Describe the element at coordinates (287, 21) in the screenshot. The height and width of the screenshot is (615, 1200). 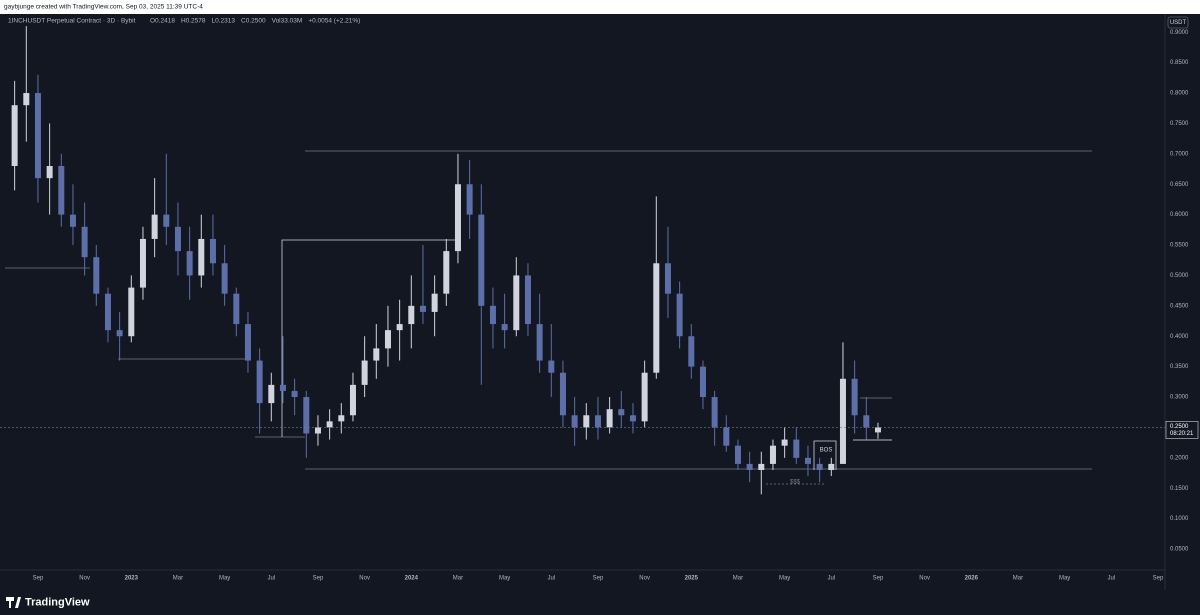
I see `legend-value: Vol33.03M` at that location.